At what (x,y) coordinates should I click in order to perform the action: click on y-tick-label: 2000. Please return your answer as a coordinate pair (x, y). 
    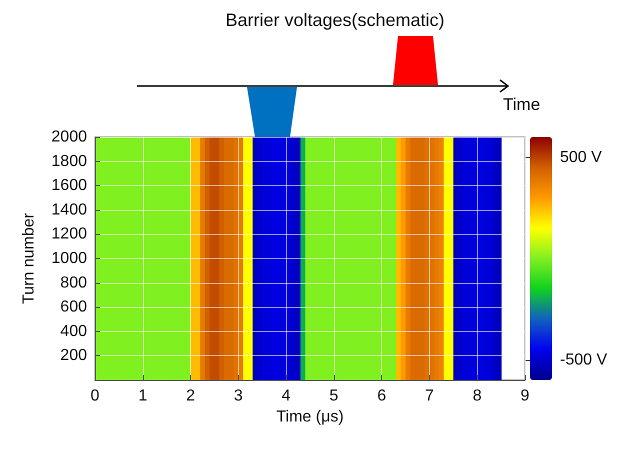
    Looking at the image, I should click on (69, 137).